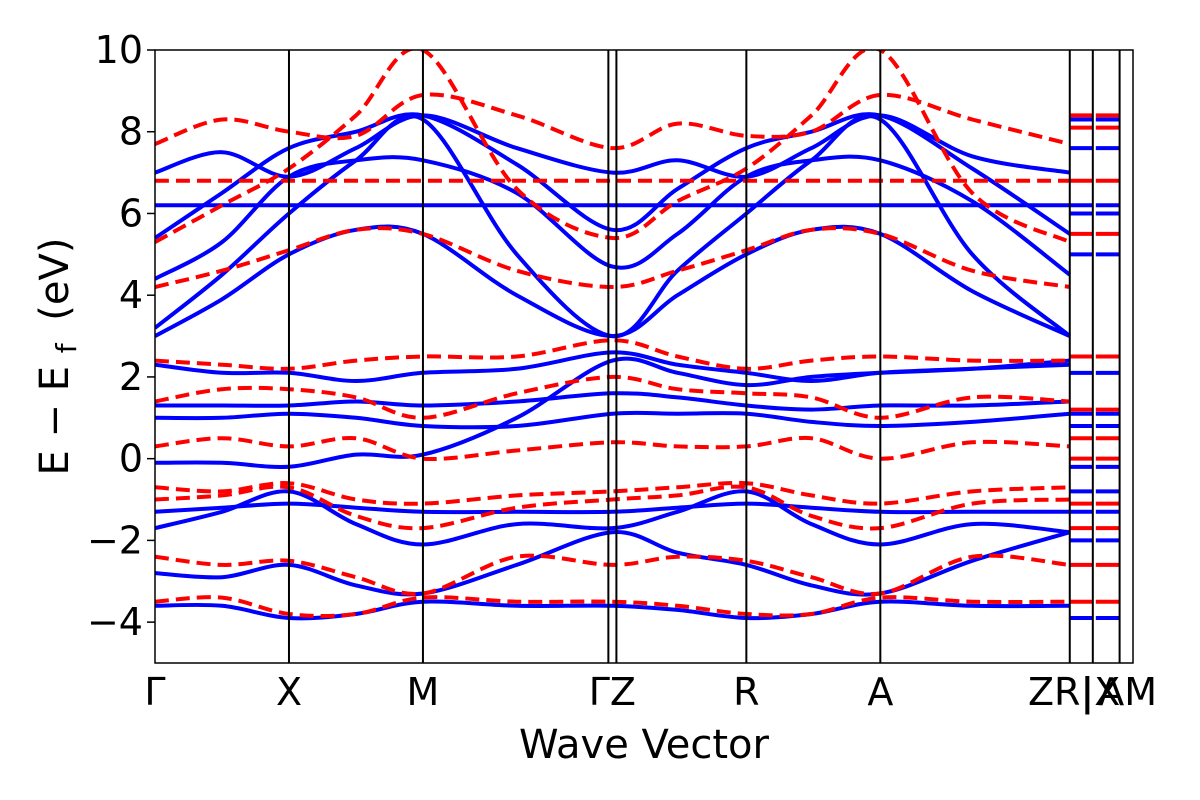 The height and width of the screenshot is (800, 1200). What do you see at coordinates (66, 347) in the screenshot?
I see `y-axis-label-subscript: f` at bounding box center [66, 347].